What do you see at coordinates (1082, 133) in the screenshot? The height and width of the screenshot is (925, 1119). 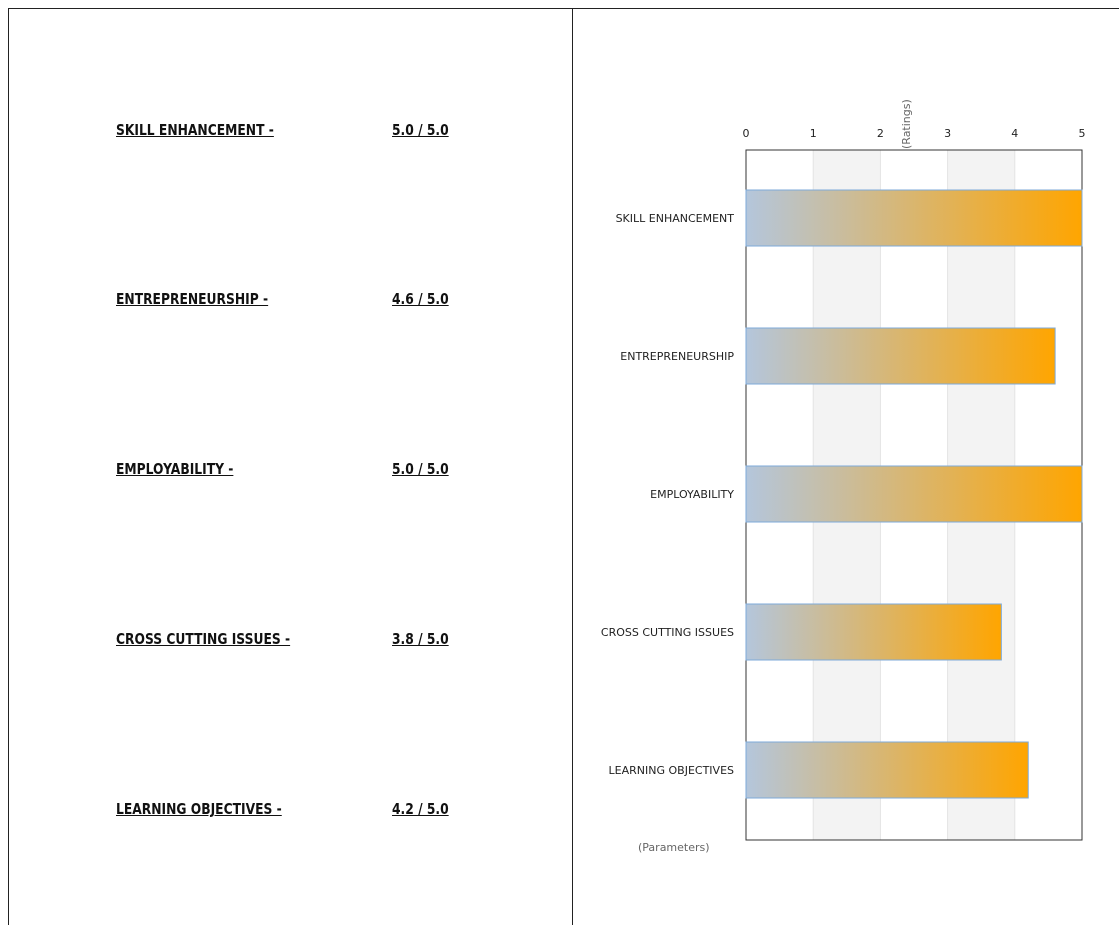 I see `x-tick-label: 5` at bounding box center [1082, 133].